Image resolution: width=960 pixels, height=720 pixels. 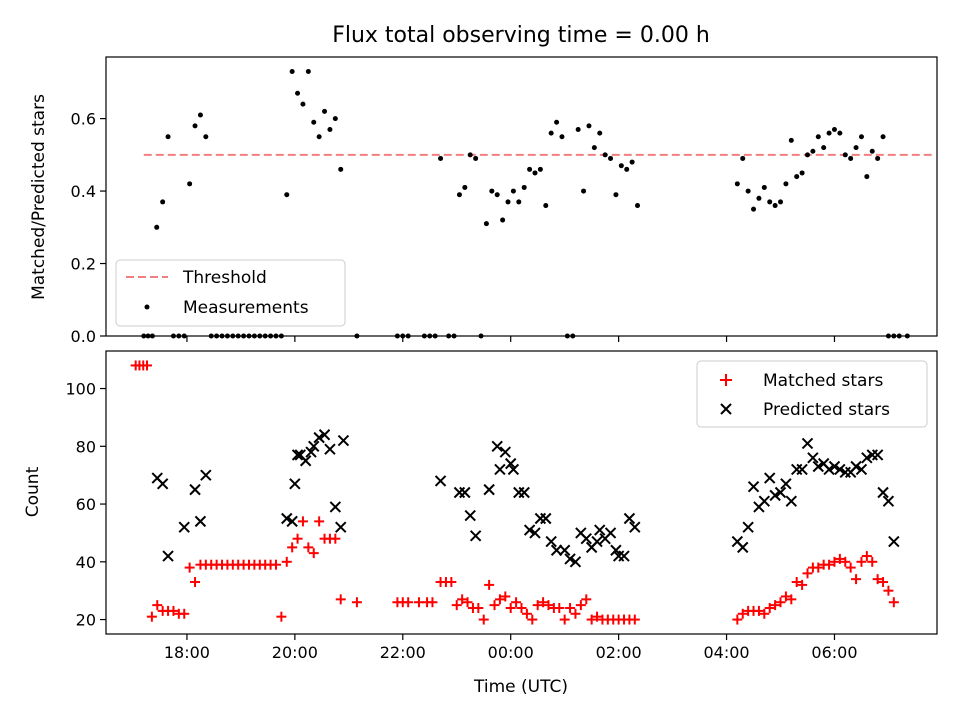 I want to click on legend-predicted-swatch, so click(x=726, y=409).